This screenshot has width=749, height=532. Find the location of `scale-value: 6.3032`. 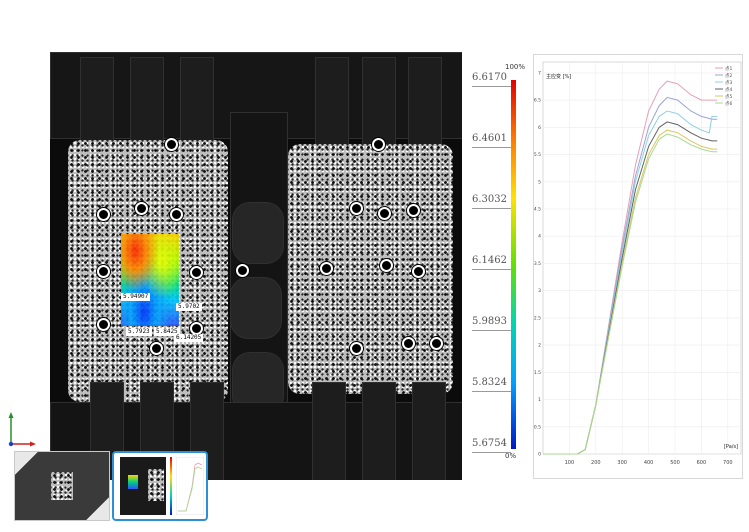

scale-value: 6.3032 is located at coordinates (489, 199).